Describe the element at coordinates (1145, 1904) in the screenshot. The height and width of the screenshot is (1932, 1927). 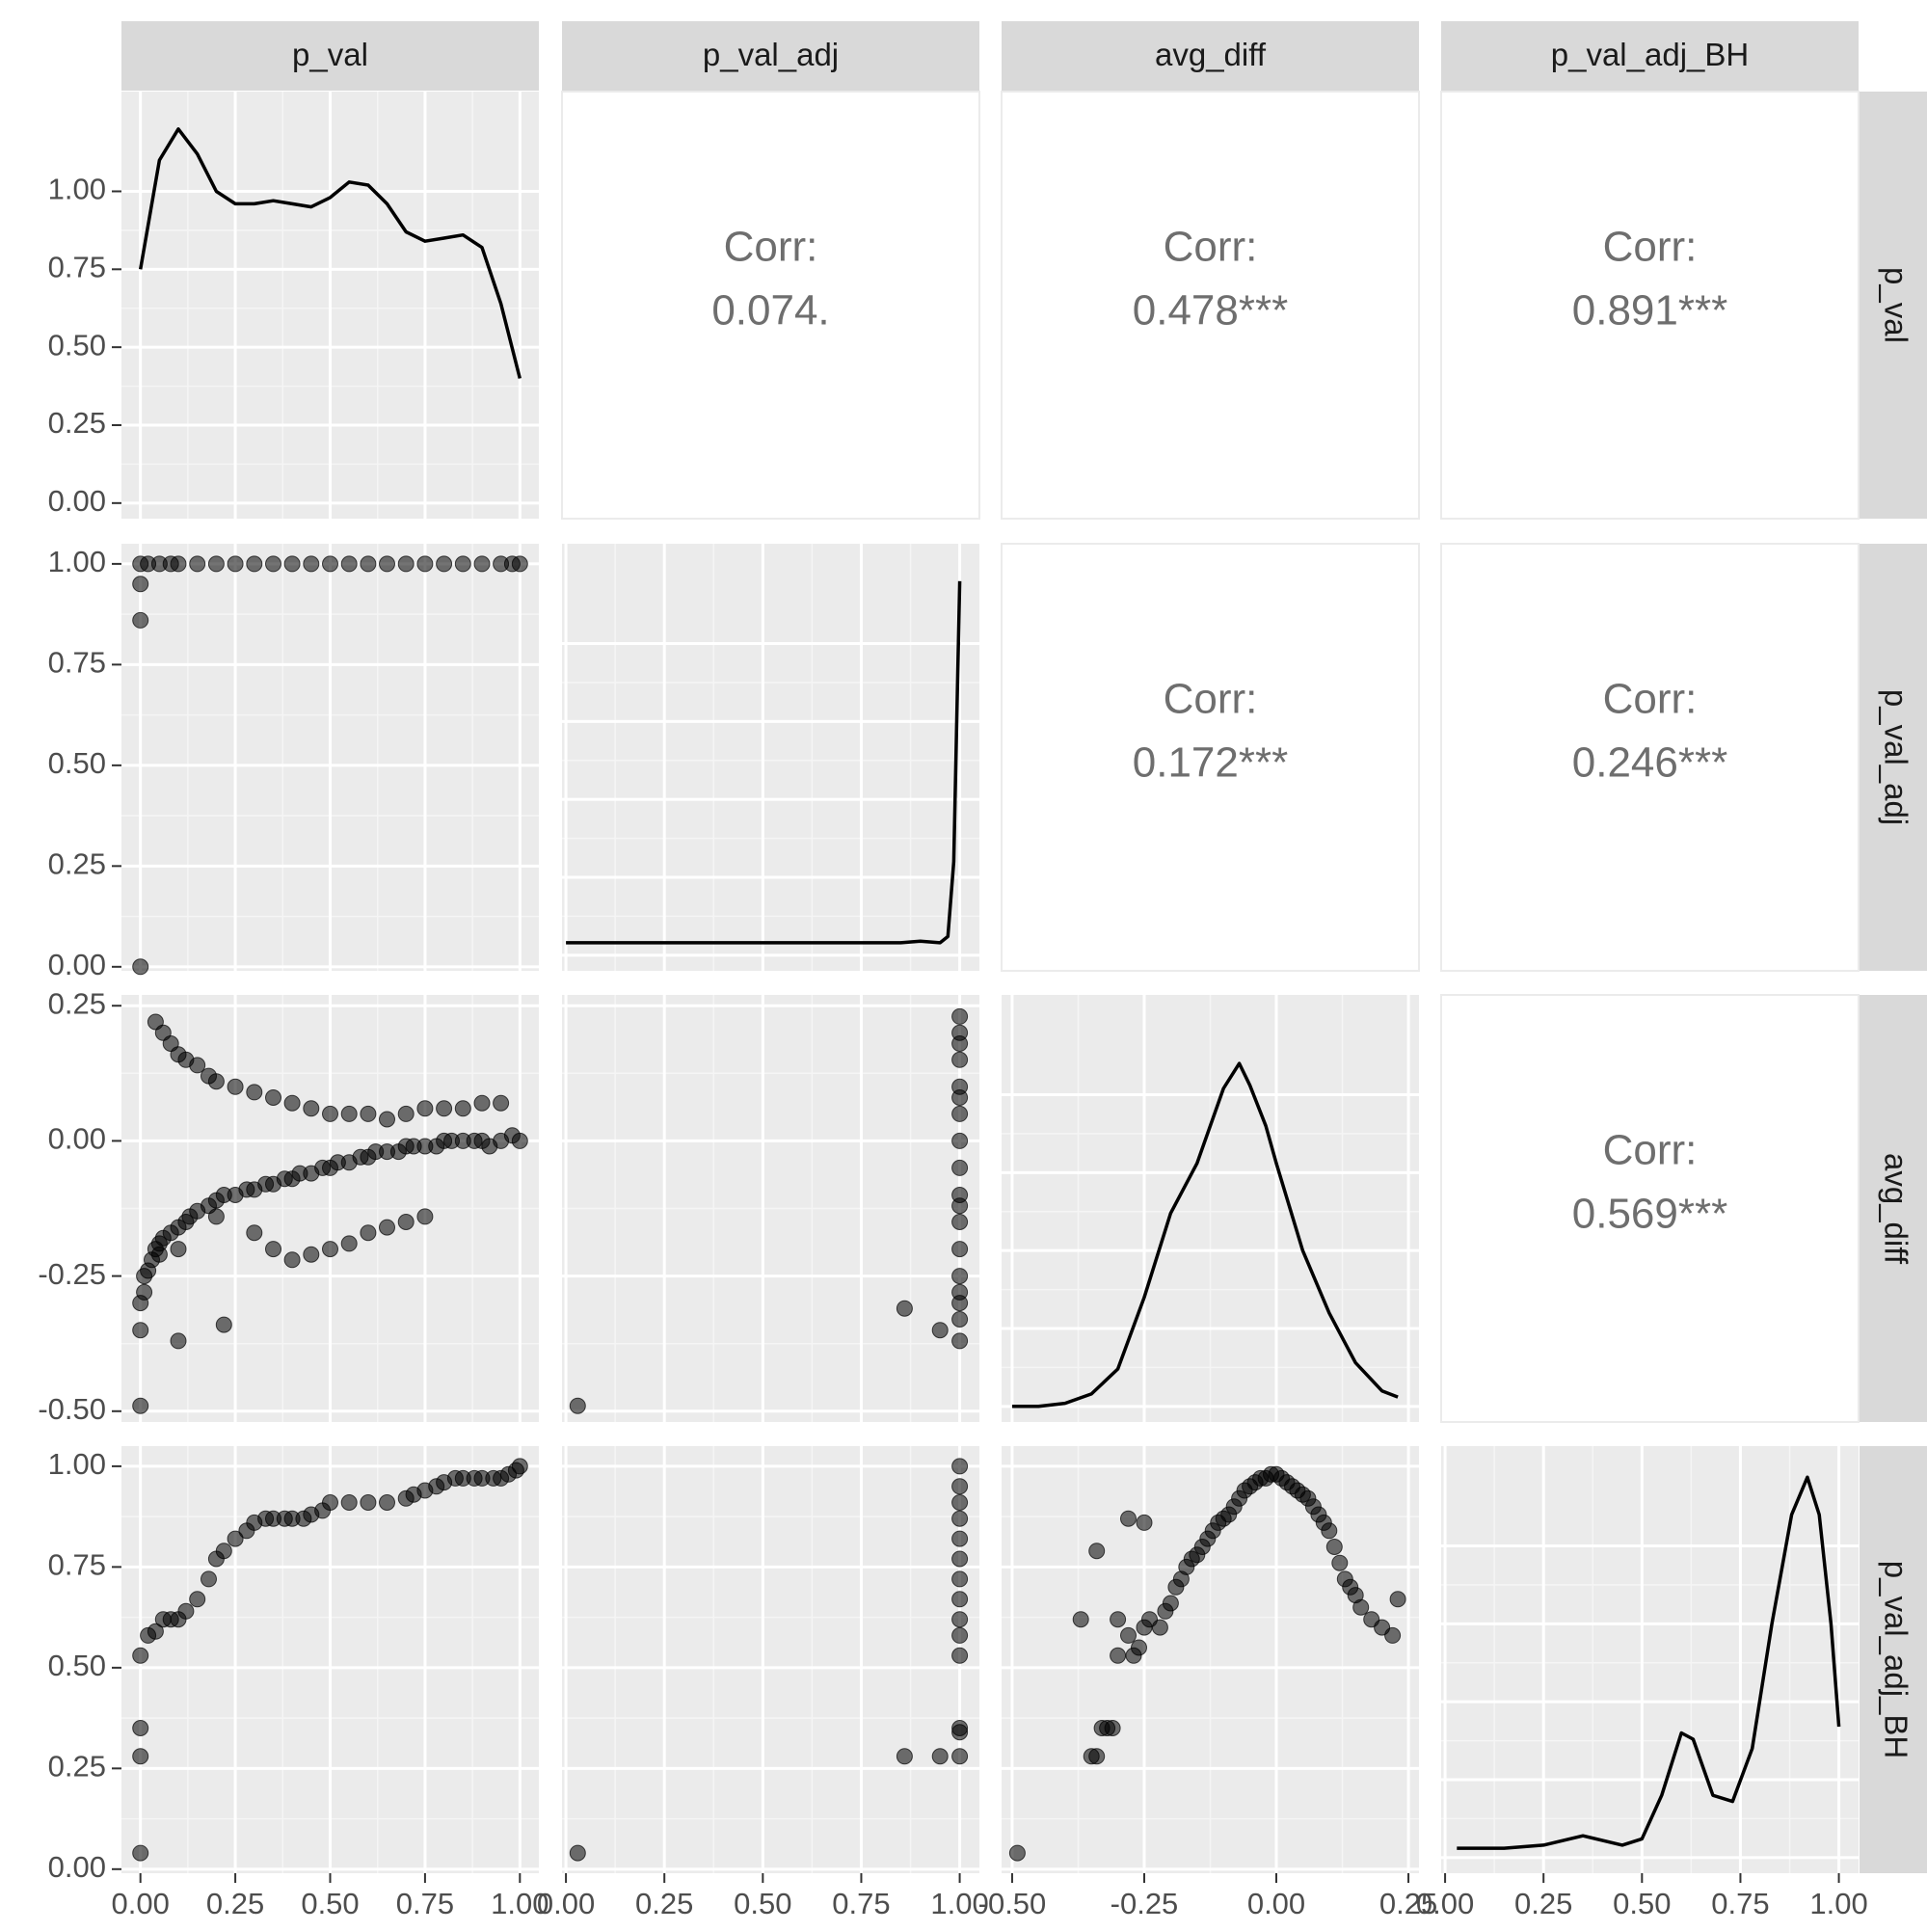
I see `x-tick-label: -0.25` at that location.